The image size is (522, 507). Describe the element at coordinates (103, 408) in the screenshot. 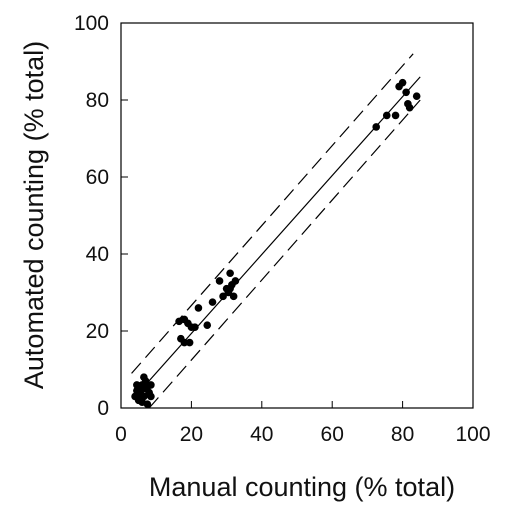

I see `y-tick-label: 0` at that location.